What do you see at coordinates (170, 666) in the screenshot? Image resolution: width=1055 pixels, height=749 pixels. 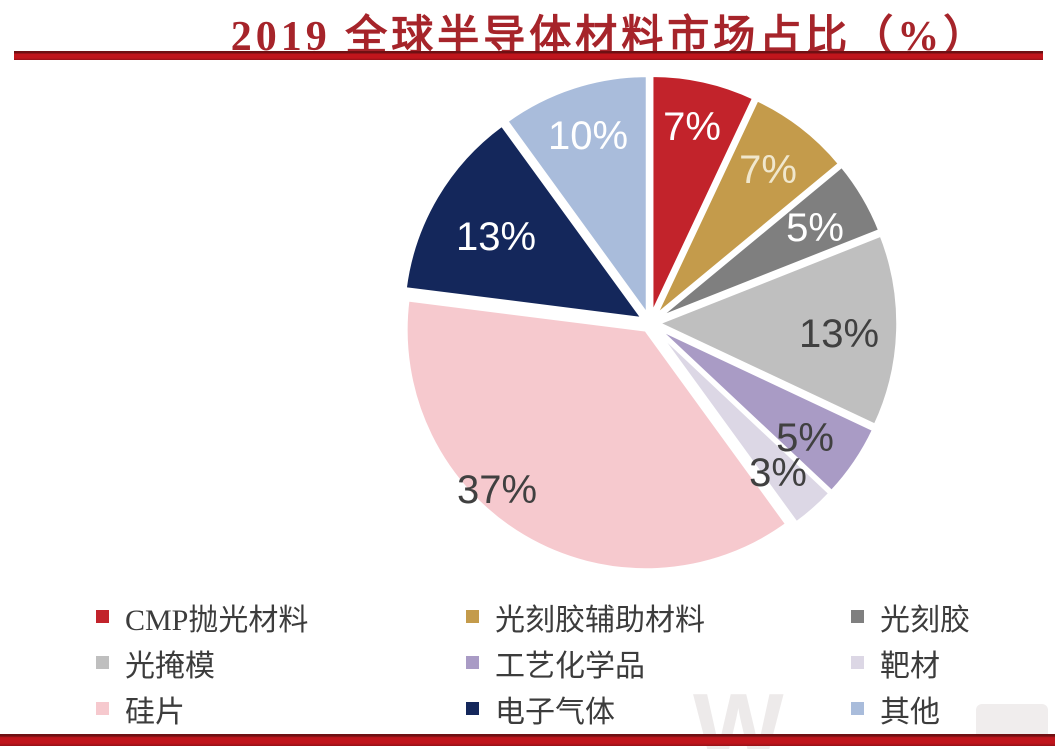 I see `legend-label-photomask: 光掩模` at bounding box center [170, 666].